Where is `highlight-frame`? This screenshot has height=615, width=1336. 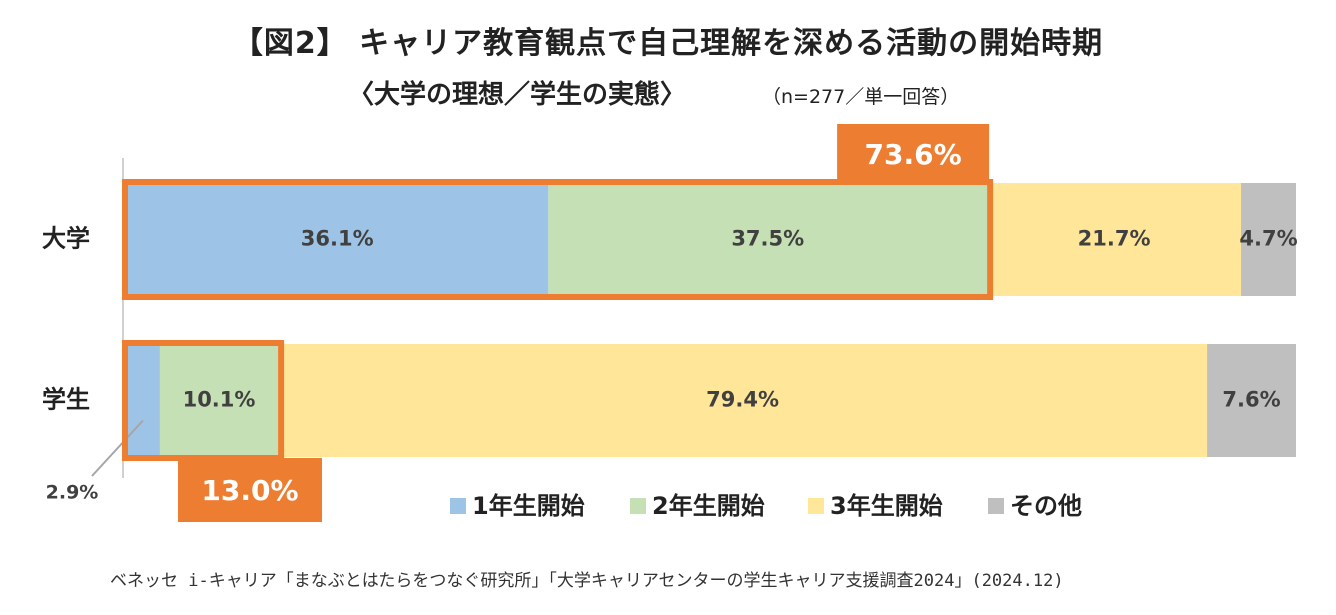
highlight-frame is located at coordinates (558, 239).